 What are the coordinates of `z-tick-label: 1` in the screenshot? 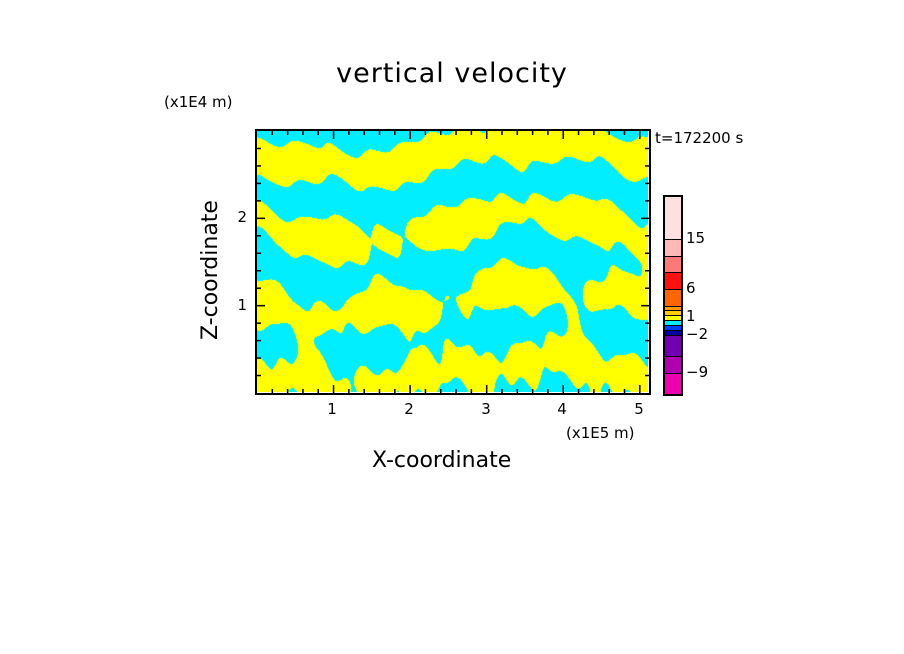 It's located at (242, 305).